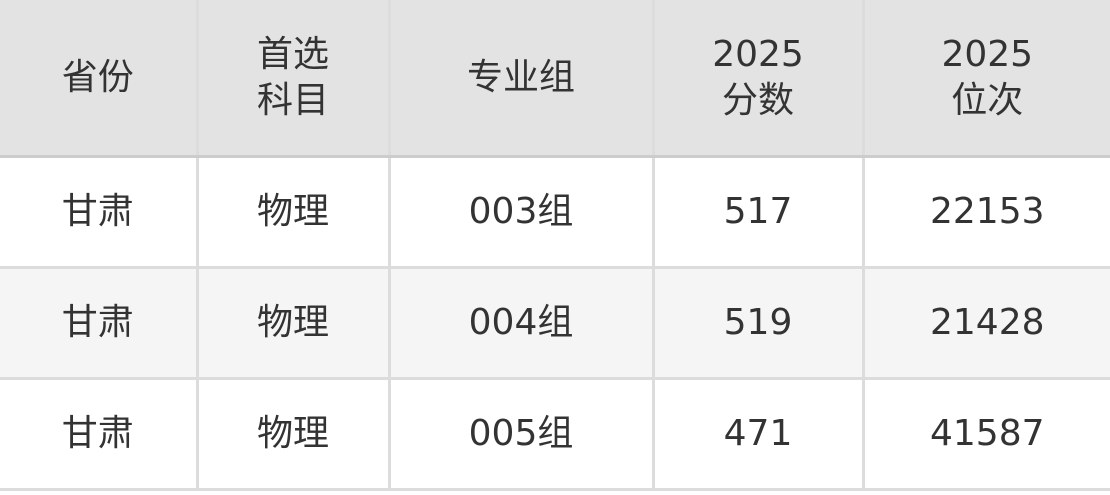  Describe the element at coordinates (292, 54) in the screenshot. I see `header-text: 首选` at that location.